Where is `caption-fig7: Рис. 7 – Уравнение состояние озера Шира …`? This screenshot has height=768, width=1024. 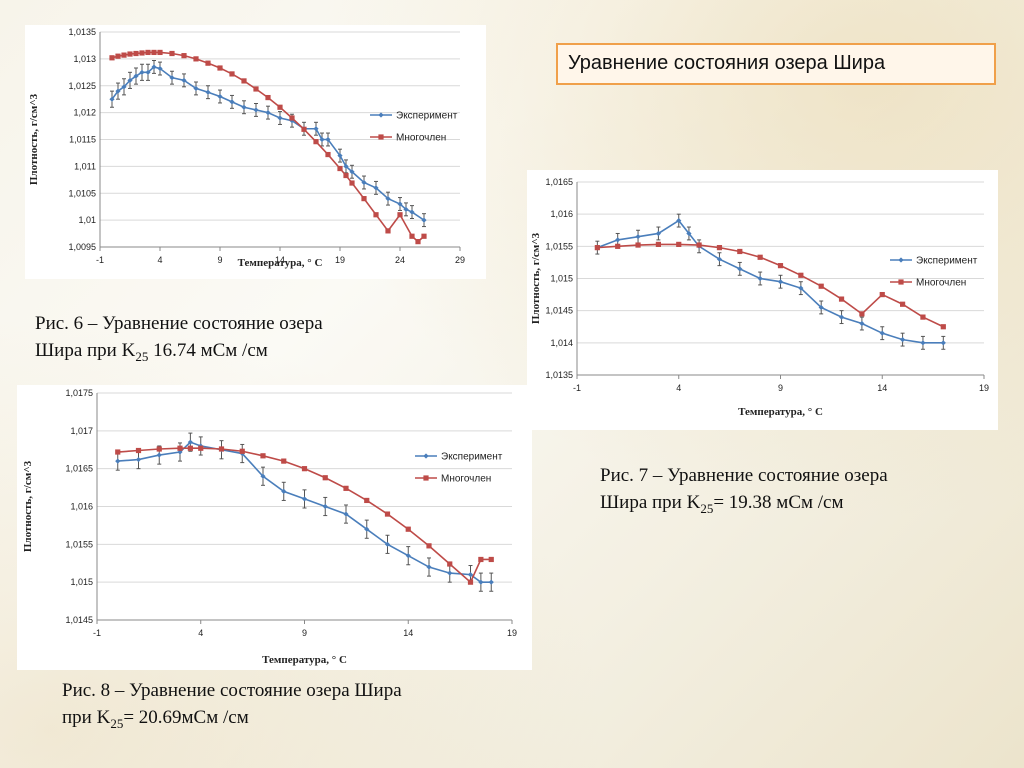
caption-fig7: Рис. 7 – Уравнение состояние озера Шира … is located at coordinates (744, 492).